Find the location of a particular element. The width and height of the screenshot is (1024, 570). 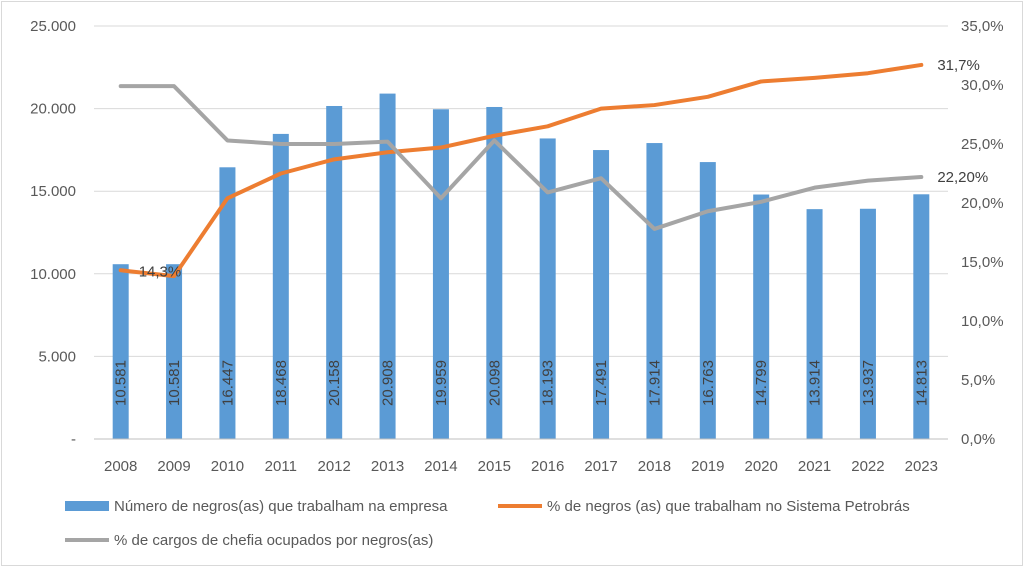

y-right-tick-label: 20,0% is located at coordinates (982, 203).